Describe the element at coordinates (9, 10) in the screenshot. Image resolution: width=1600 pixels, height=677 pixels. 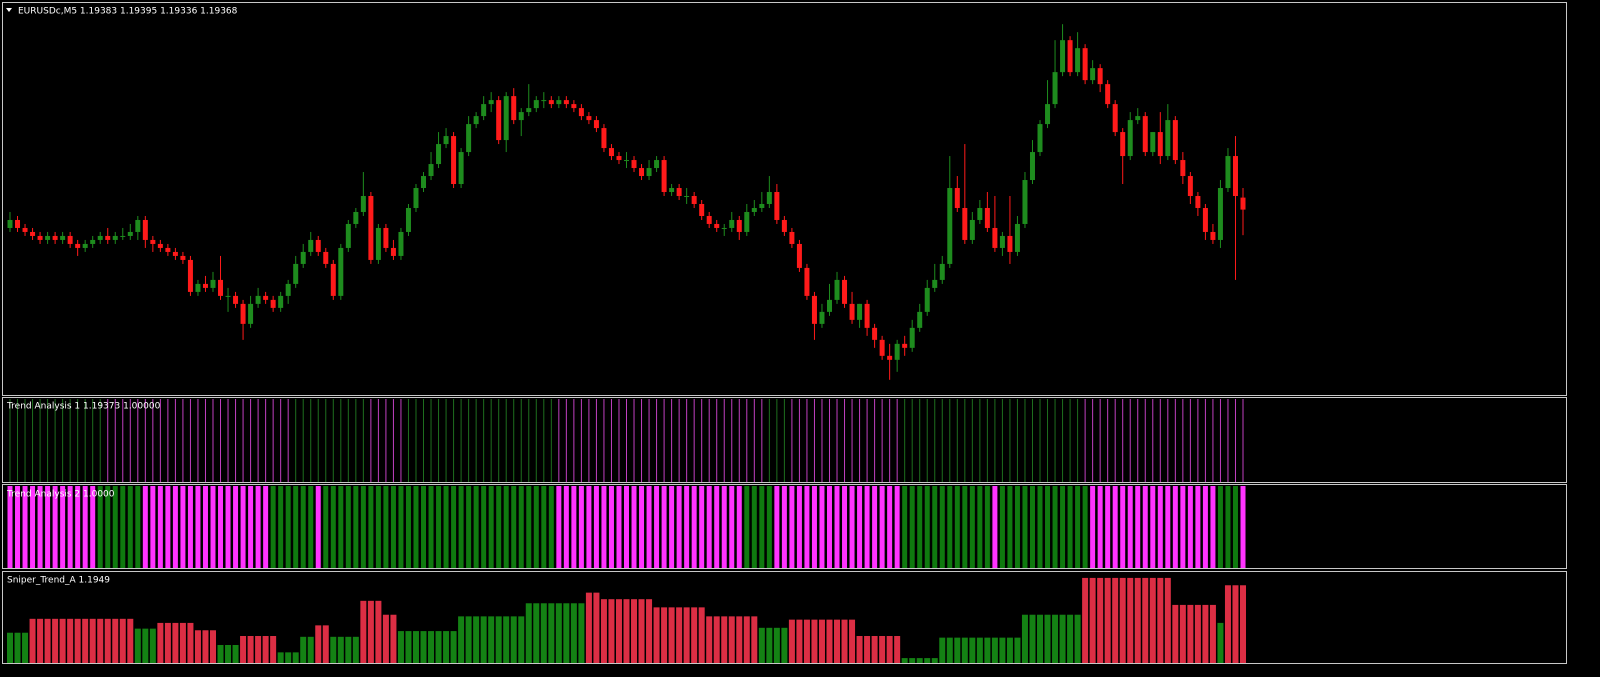
I see `menu-triangle` at that location.